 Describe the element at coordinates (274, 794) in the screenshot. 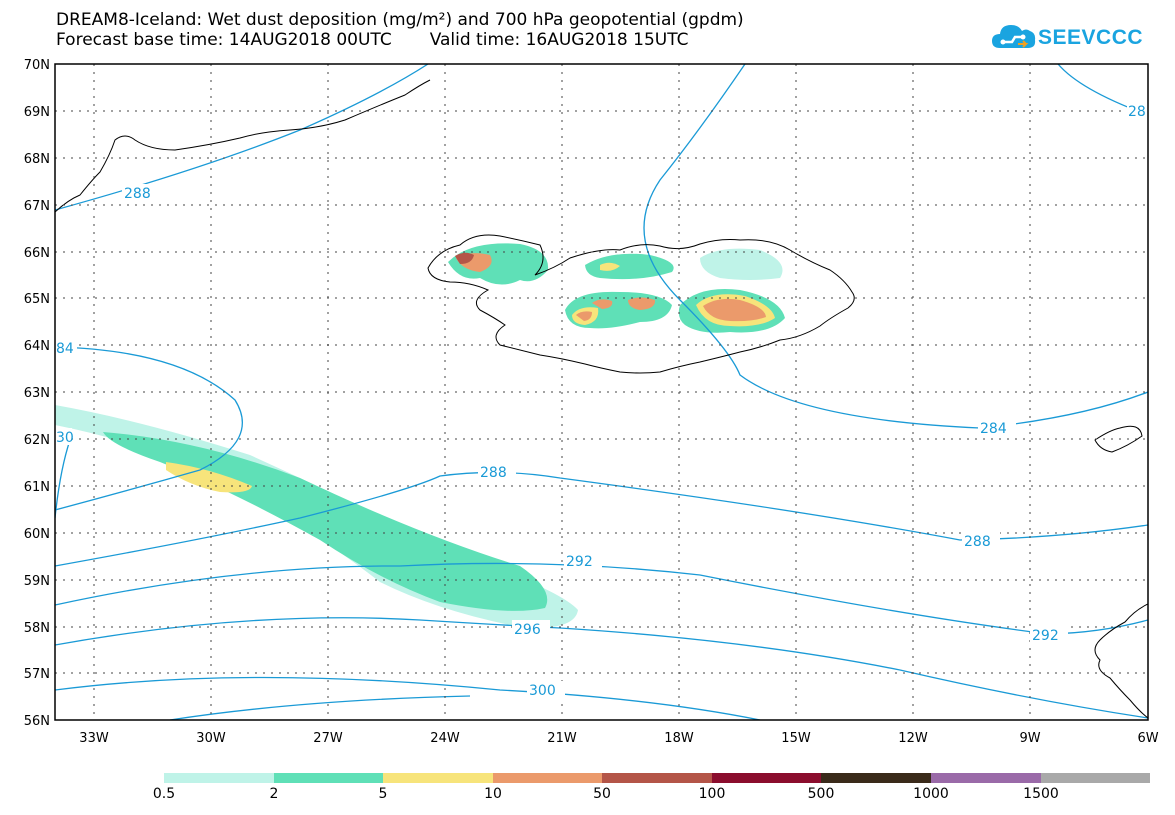

I see `legend-label: 2` at that location.